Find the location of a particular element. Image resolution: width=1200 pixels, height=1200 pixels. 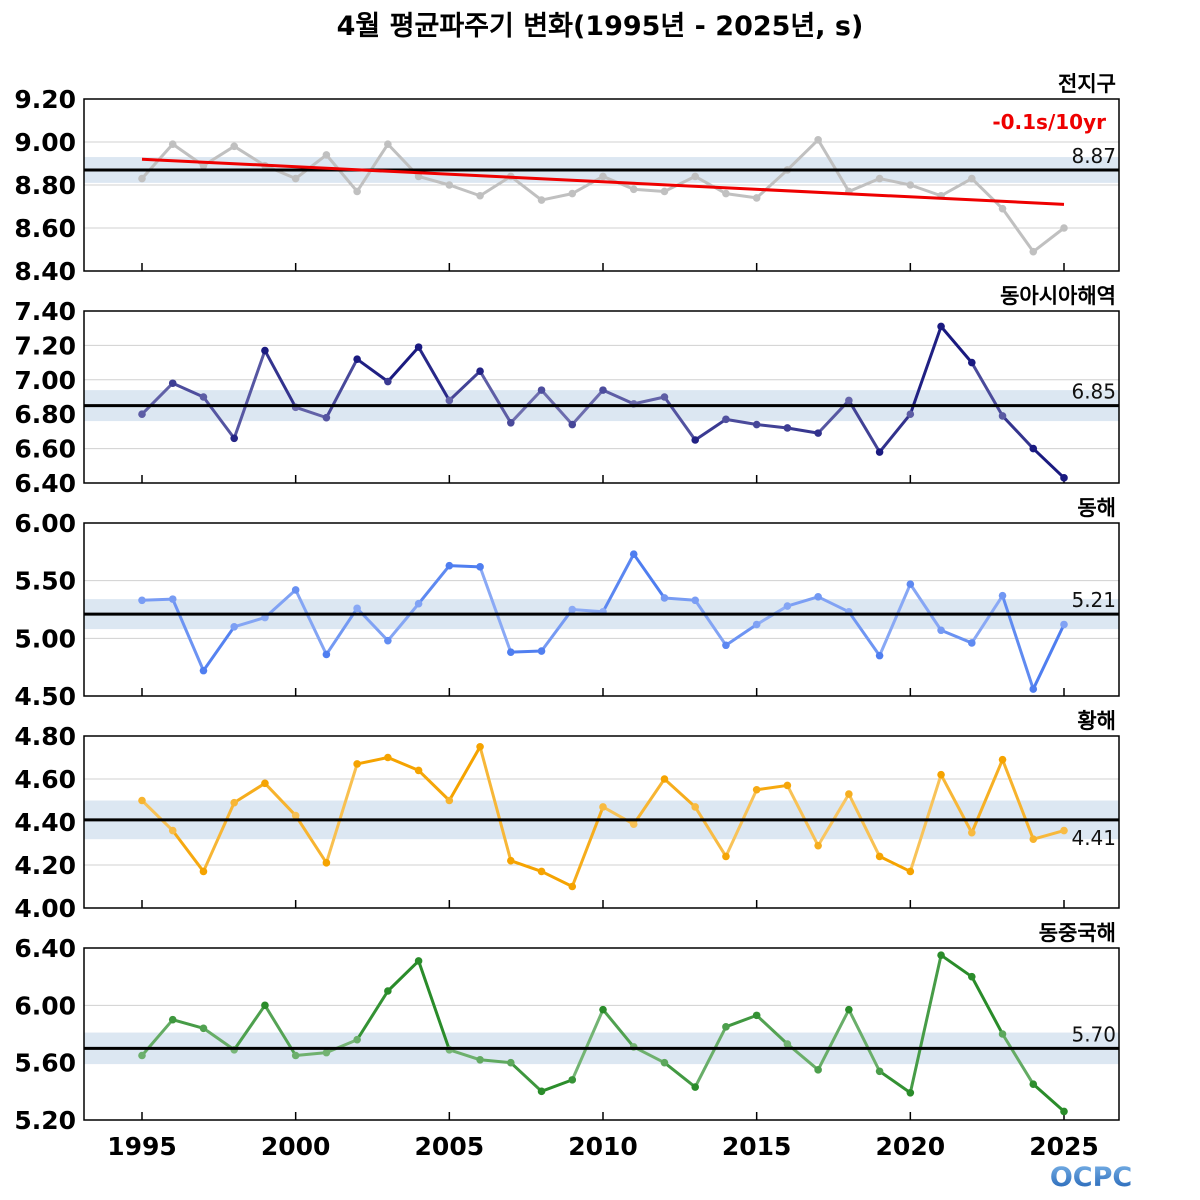

y-tick-label: 4.20 is located at coordinates (45, 865).